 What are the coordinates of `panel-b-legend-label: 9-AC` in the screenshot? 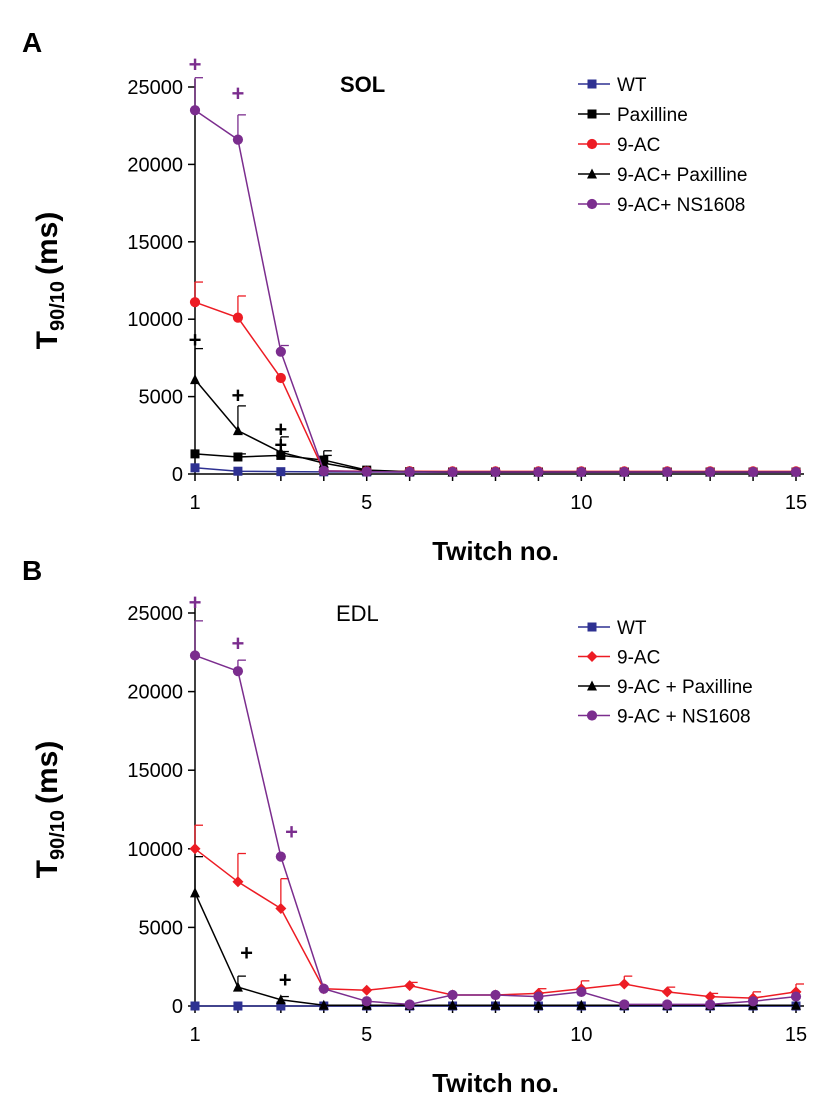 It's located at (638, 658).